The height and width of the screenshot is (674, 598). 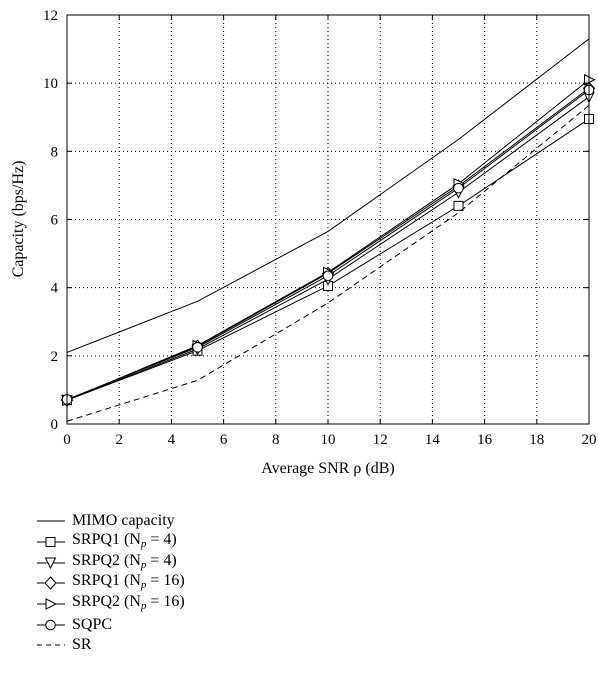 What do you see at coordinates (186, 645) in the screenshot?
I see `legend-item-sr: SR` at bounding box center [186, 645].